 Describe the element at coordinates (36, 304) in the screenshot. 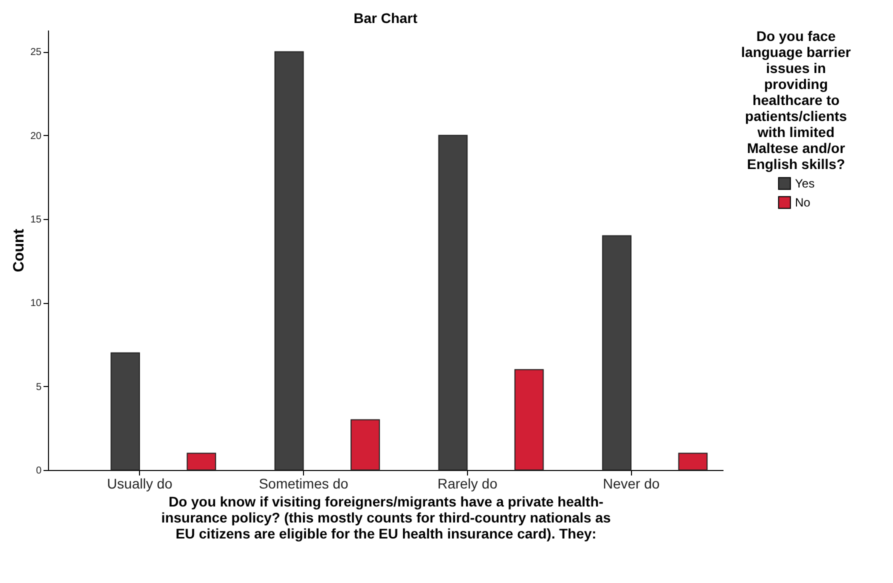

I see `y-tick-label: 10` at that location.